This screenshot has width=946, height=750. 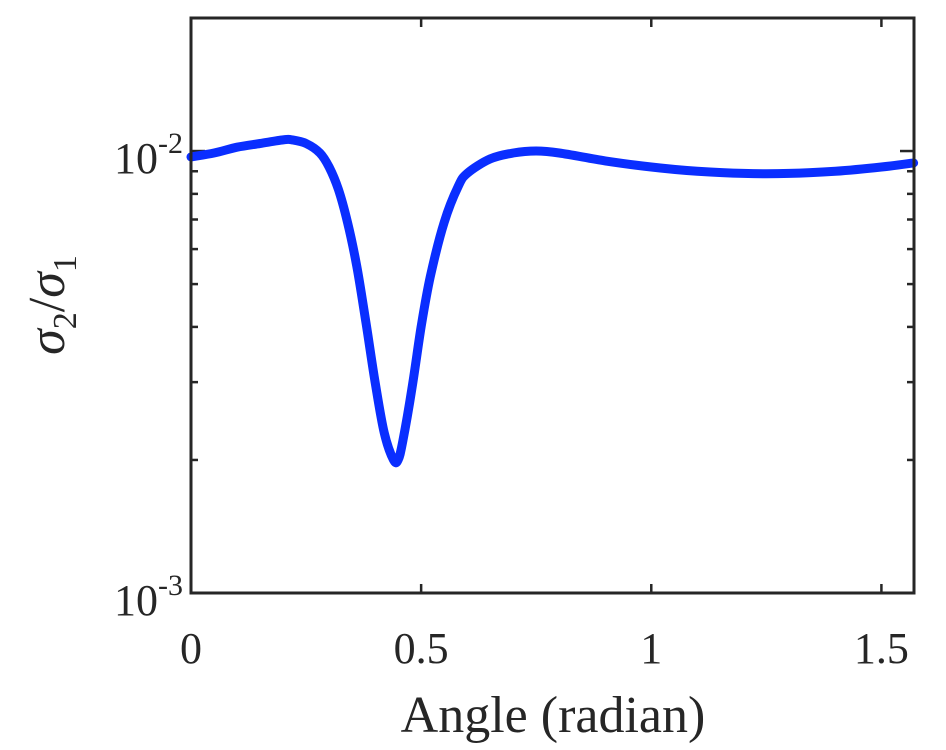 I want to click on x-tick-label: 1, so click(x=651, y=648).